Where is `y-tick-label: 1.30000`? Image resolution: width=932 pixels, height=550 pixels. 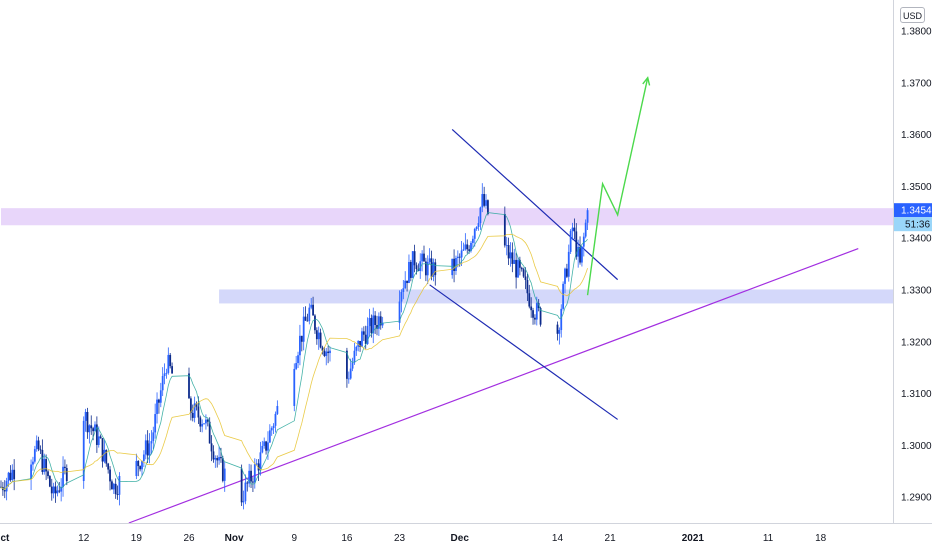
y-tick-label: 1.30000 is located at coordinates (916, 446).